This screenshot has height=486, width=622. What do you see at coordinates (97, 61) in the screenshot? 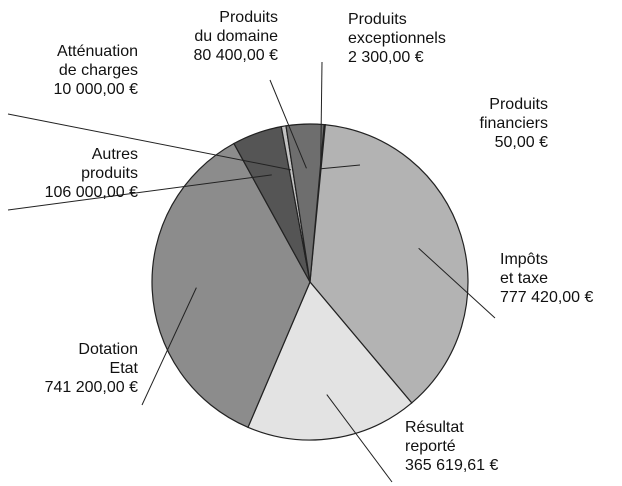
I see `category-name: Atténuation de charges` at bounding box center [97, 61].